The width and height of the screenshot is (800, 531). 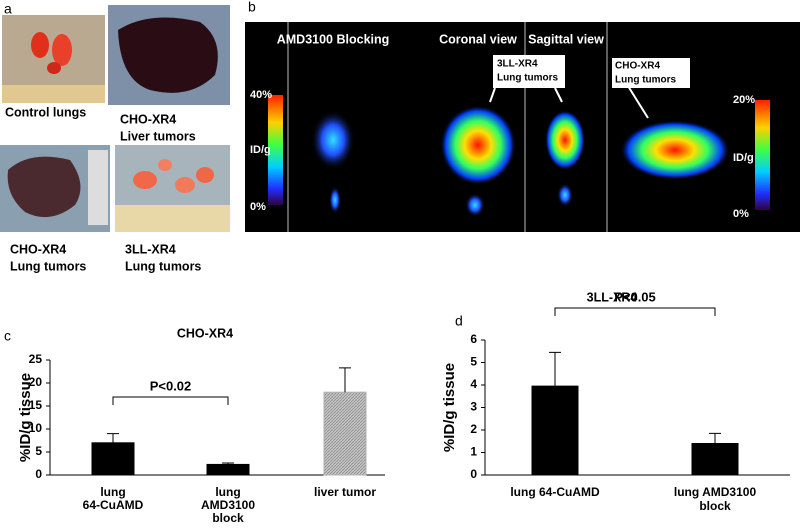 What do you see at coordinates (113, 505) in the screenshot?
I see `x-tick-label: 64-CuAMD` at bounding box center [113, 505].